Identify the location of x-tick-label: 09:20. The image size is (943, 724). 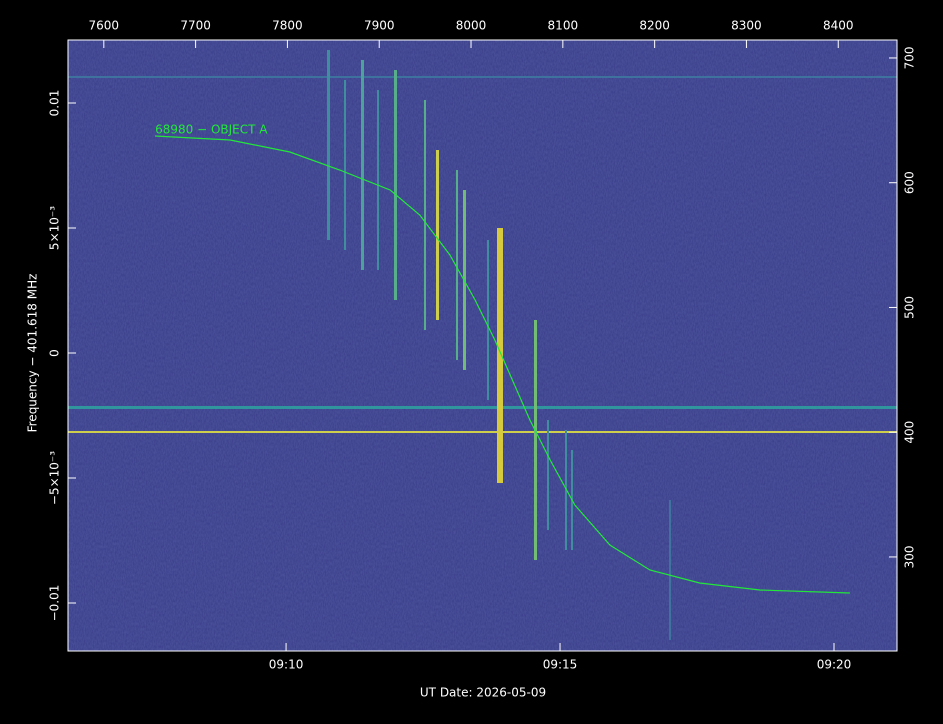
(834, 665).